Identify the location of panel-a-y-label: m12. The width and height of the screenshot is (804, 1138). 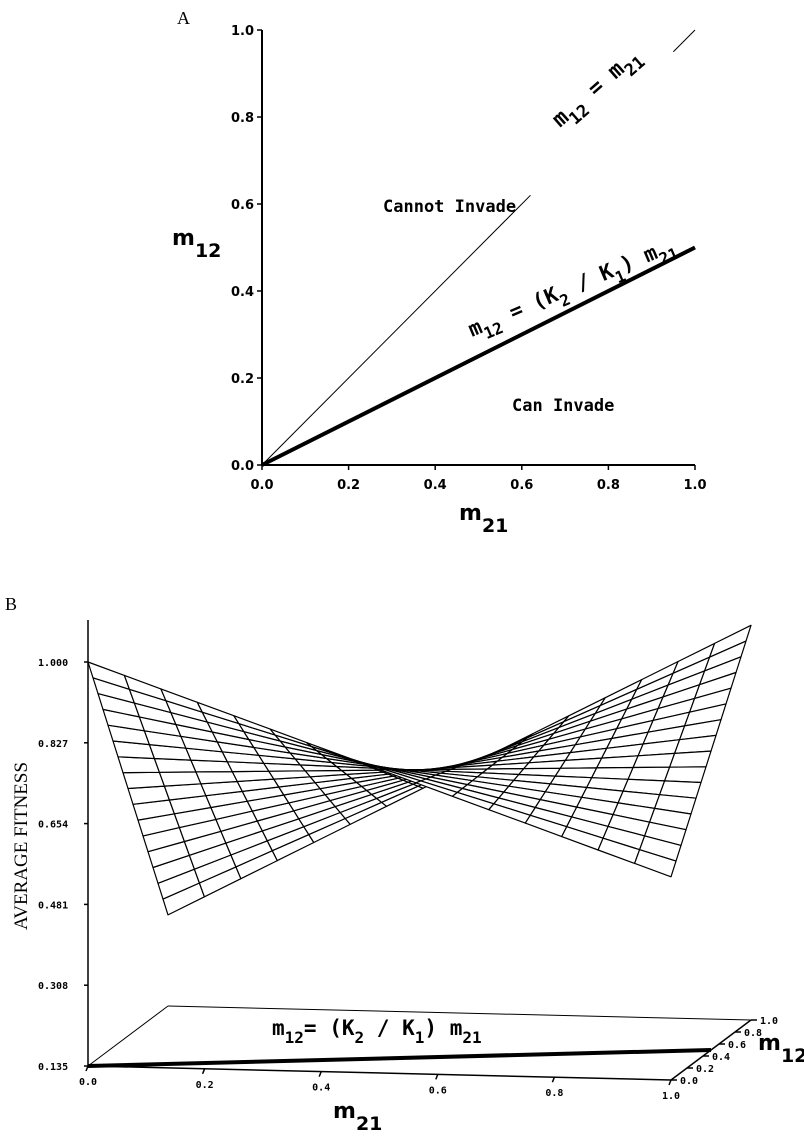
(196, 244).